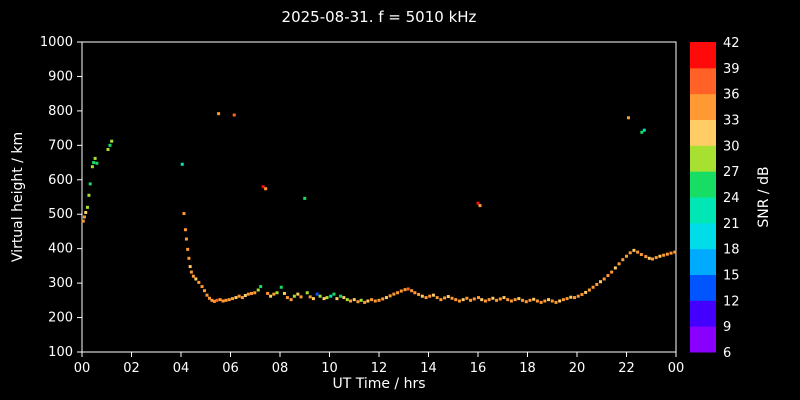 The width and height of the screenshot is (800, 400). Describe the element at coordinates (626, 368) in the screenshot. I see `svg-text: 22` at that location.